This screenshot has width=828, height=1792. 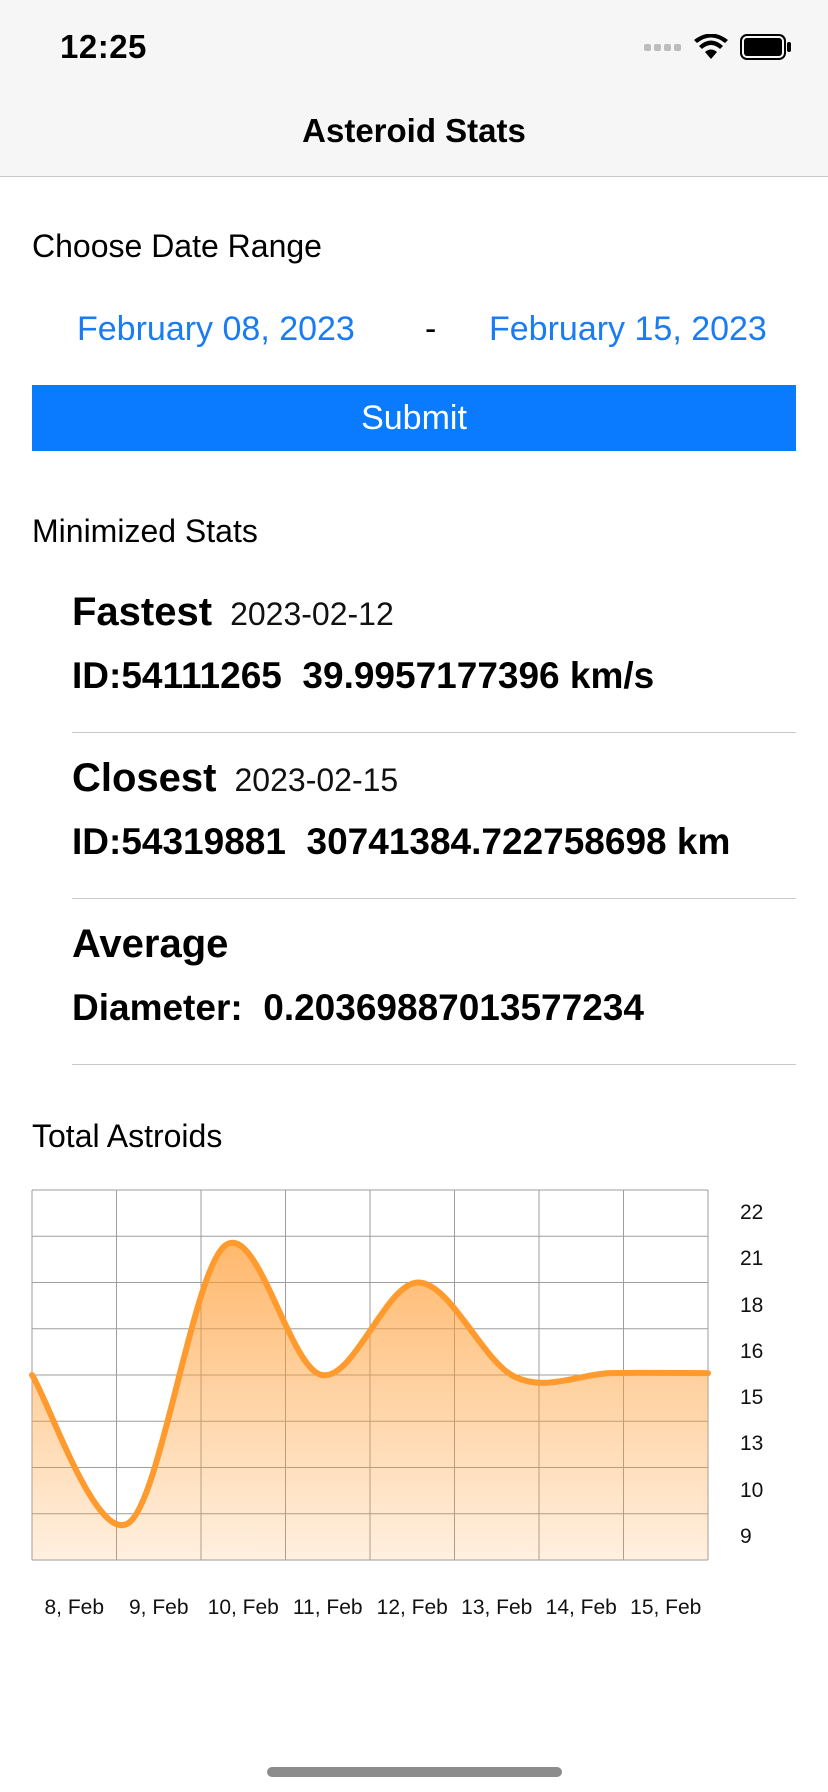 What do you see at coordinates (216, 329) in the screenshot?
I see `start-date-picker: February 08, 2023` at bounding box center [216, 329].